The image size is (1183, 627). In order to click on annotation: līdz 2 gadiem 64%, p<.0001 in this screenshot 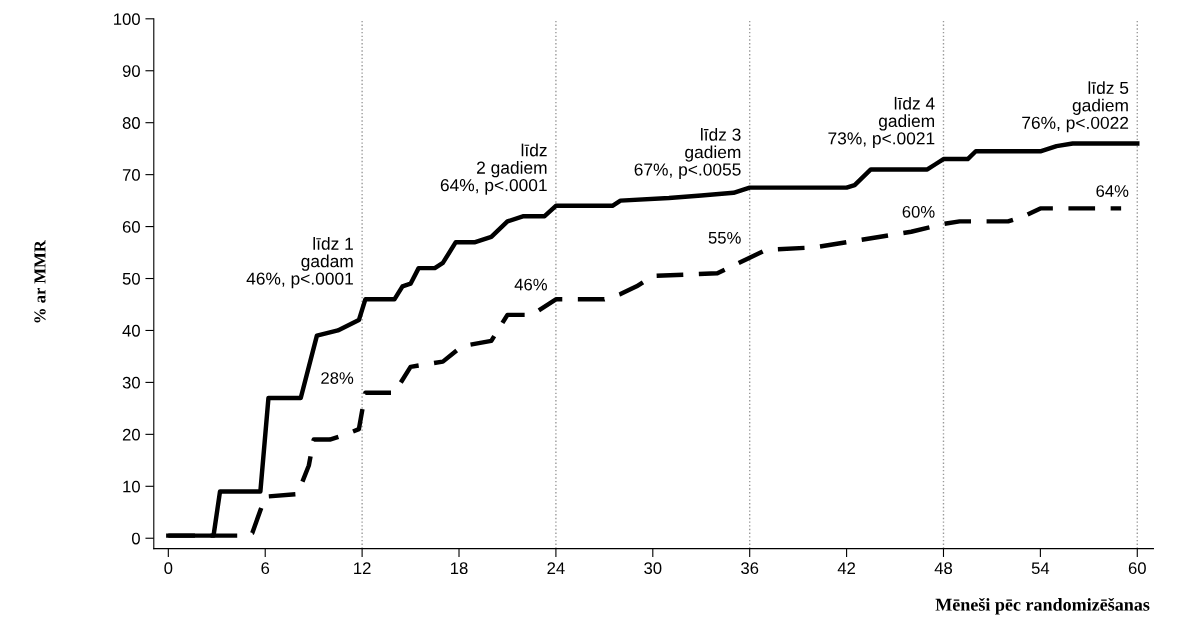, I will do `click(493, 169)`.